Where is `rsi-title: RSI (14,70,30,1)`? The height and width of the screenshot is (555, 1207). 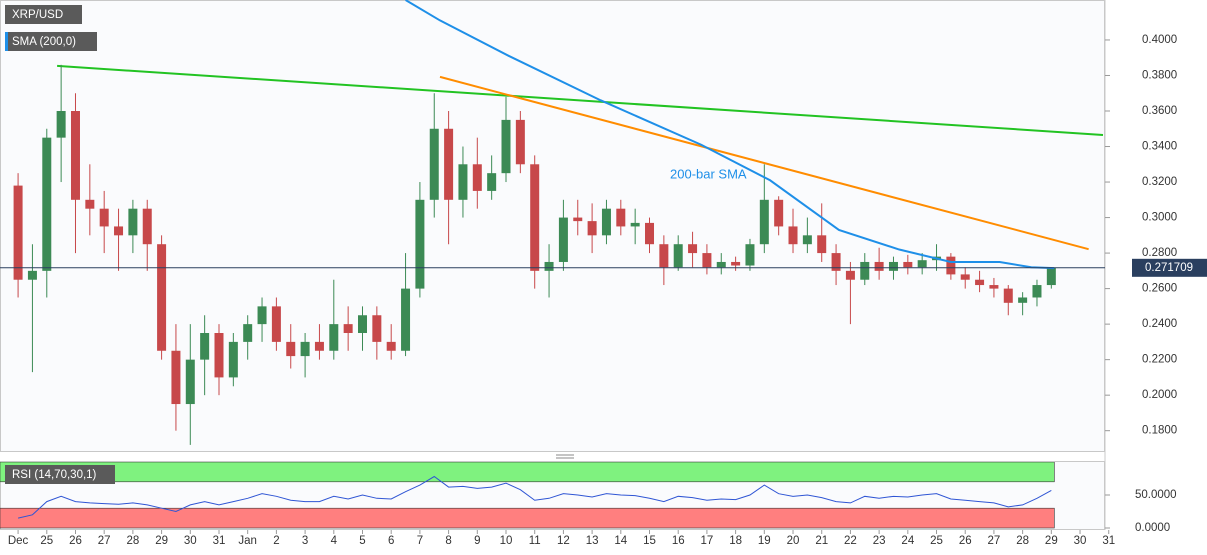 rsi-title: RSI (14,70,30,1) is located at coordinates (54, 475).